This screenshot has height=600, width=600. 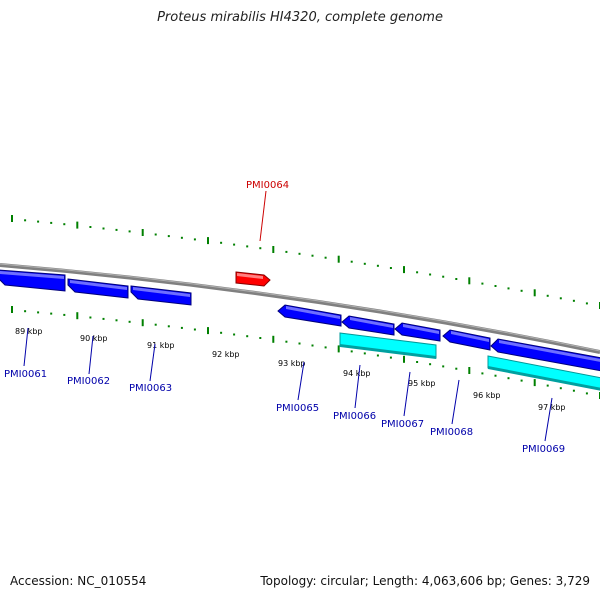 What do you see at coordinates (543, 449) in the screenshot?
I see `gene-label-pmi0069: PMI0069` at bounding box center [543, 449].